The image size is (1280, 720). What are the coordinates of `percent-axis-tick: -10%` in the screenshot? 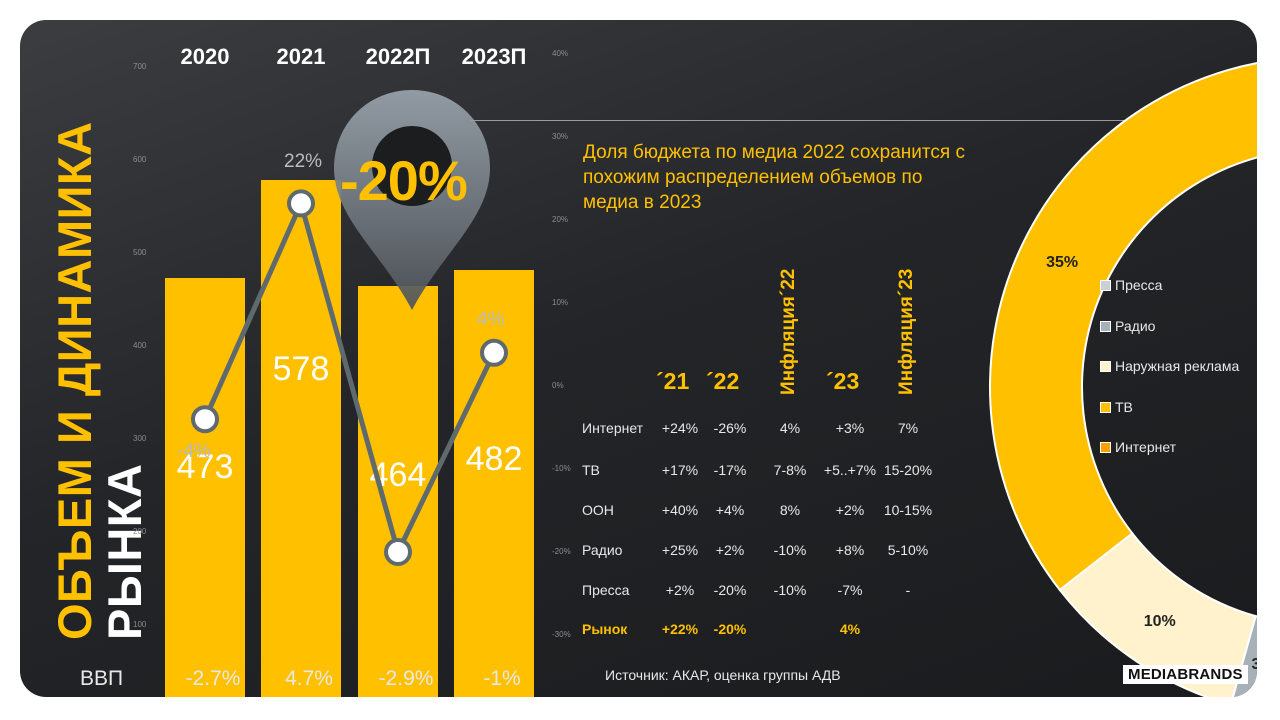 It's located at (561, 468).